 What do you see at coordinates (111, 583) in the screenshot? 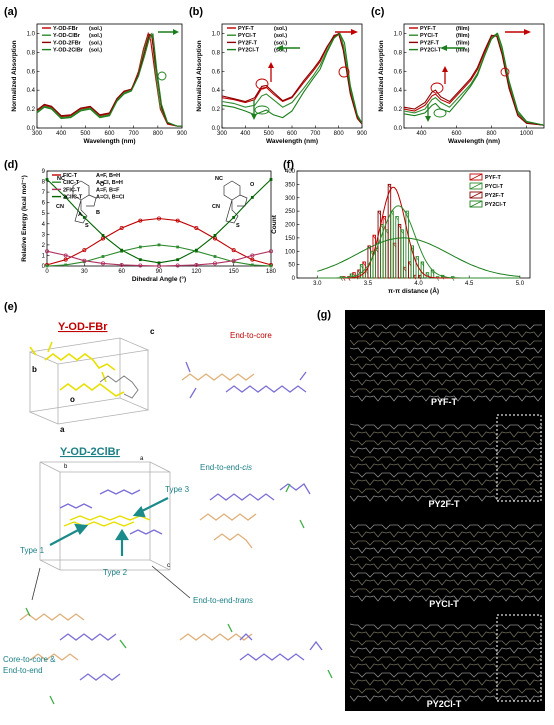
I see `connector-lines` at bounding box center [111, 583].